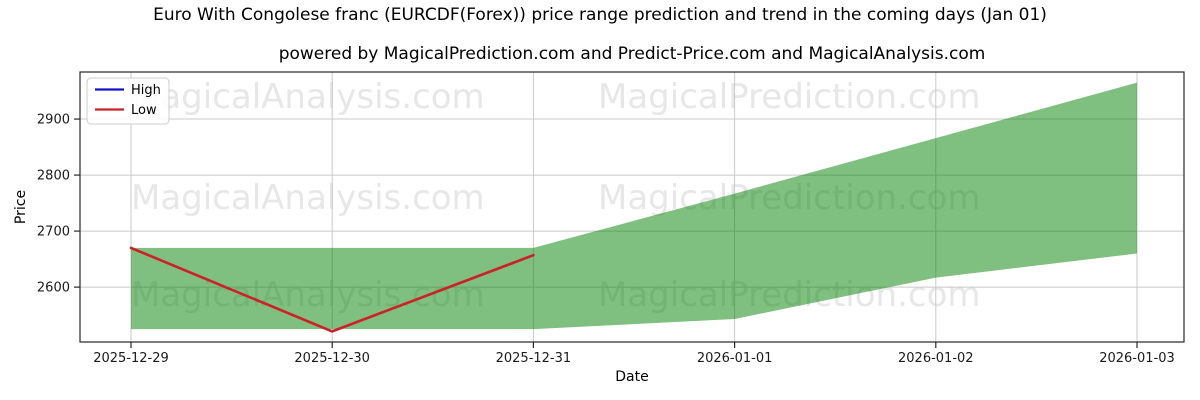  What do you see at coordinates (128, 101) in the screenshot?
I see `legend: High Low` at bounding box center [128, 101].